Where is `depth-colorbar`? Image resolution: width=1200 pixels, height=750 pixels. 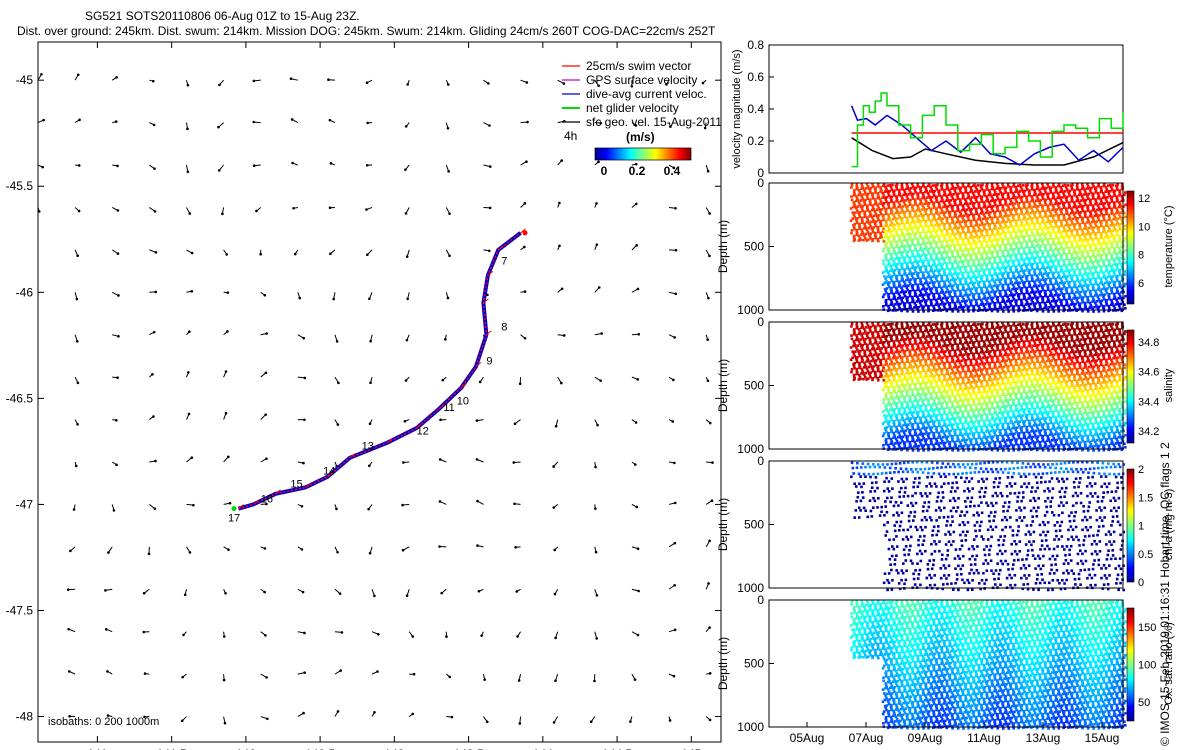 depth-colorbar is located at coordinates (1130, 247).